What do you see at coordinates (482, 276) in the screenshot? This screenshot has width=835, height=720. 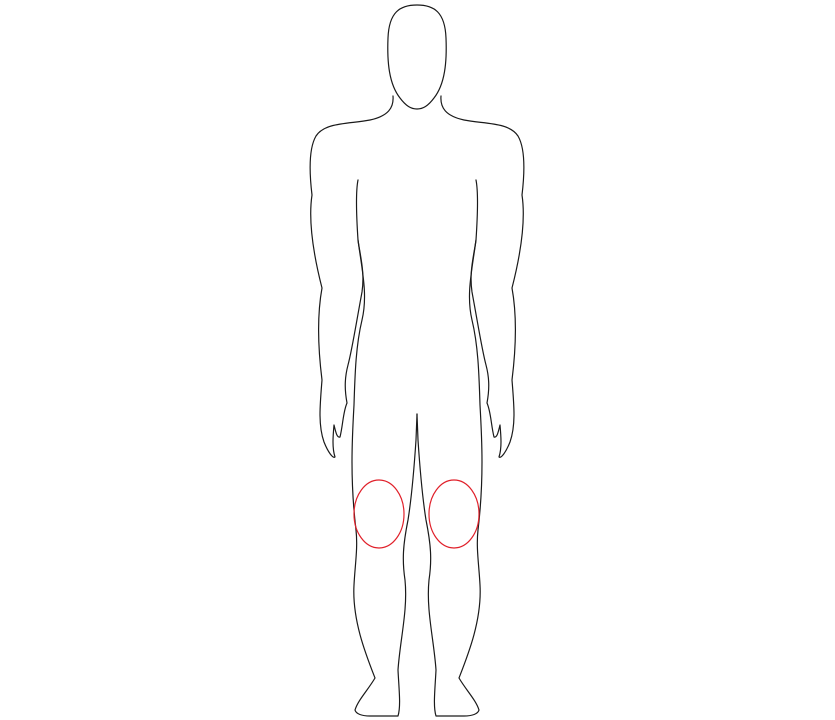 I see `right-side-outline` at bounding box center [482, 276].